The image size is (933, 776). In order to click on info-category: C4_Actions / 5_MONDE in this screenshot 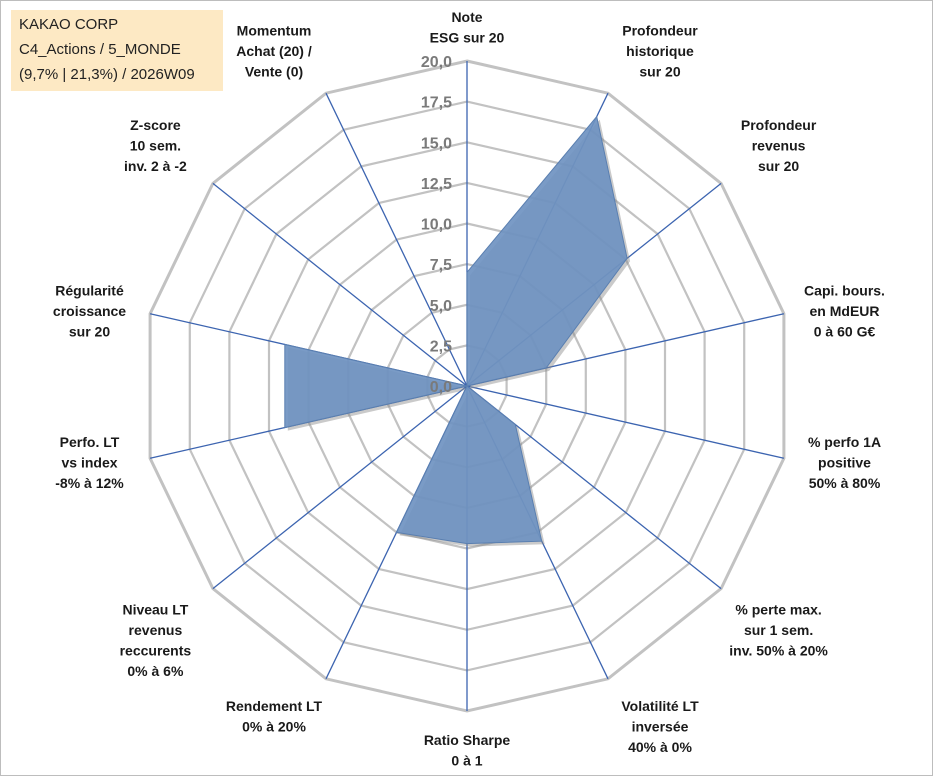, I will do `click(100, 49)`.